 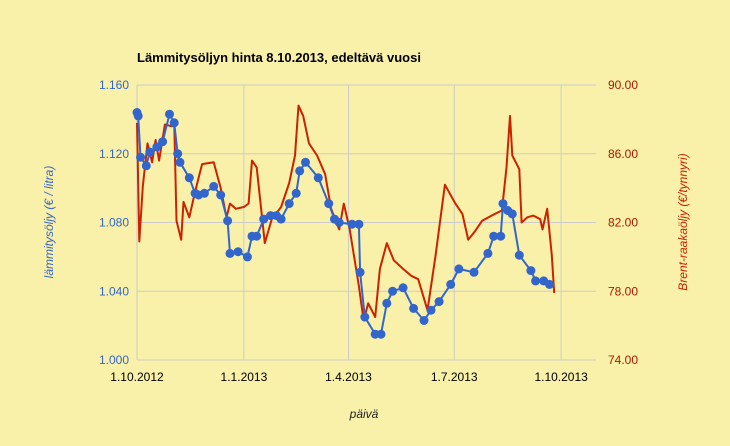 What do you see at coordinates (623, 223) in the screenshot?
I see `y-right-tick-label: 82.00` at bounding box center [623, 223].